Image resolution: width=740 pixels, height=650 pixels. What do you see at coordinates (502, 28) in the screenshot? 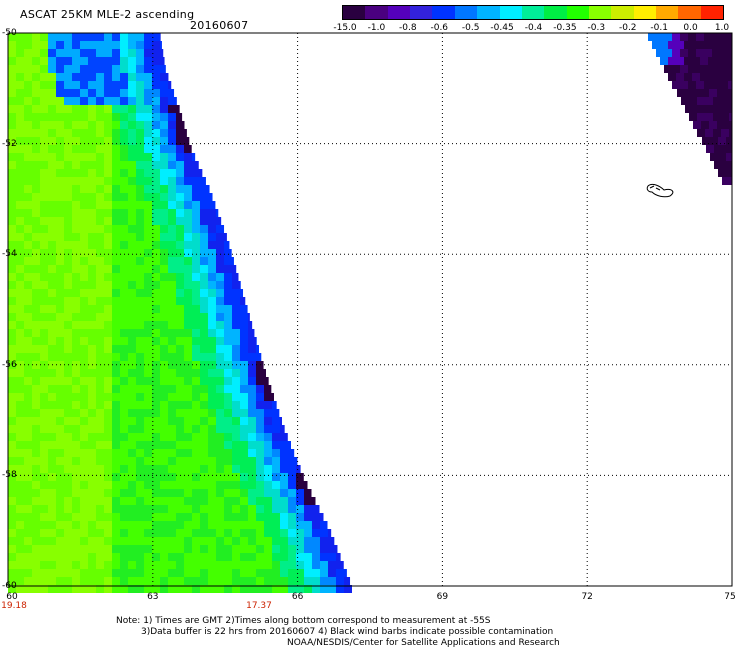
I see `colorbar-tick-label: -0.45` at bounding box center [502, 28].